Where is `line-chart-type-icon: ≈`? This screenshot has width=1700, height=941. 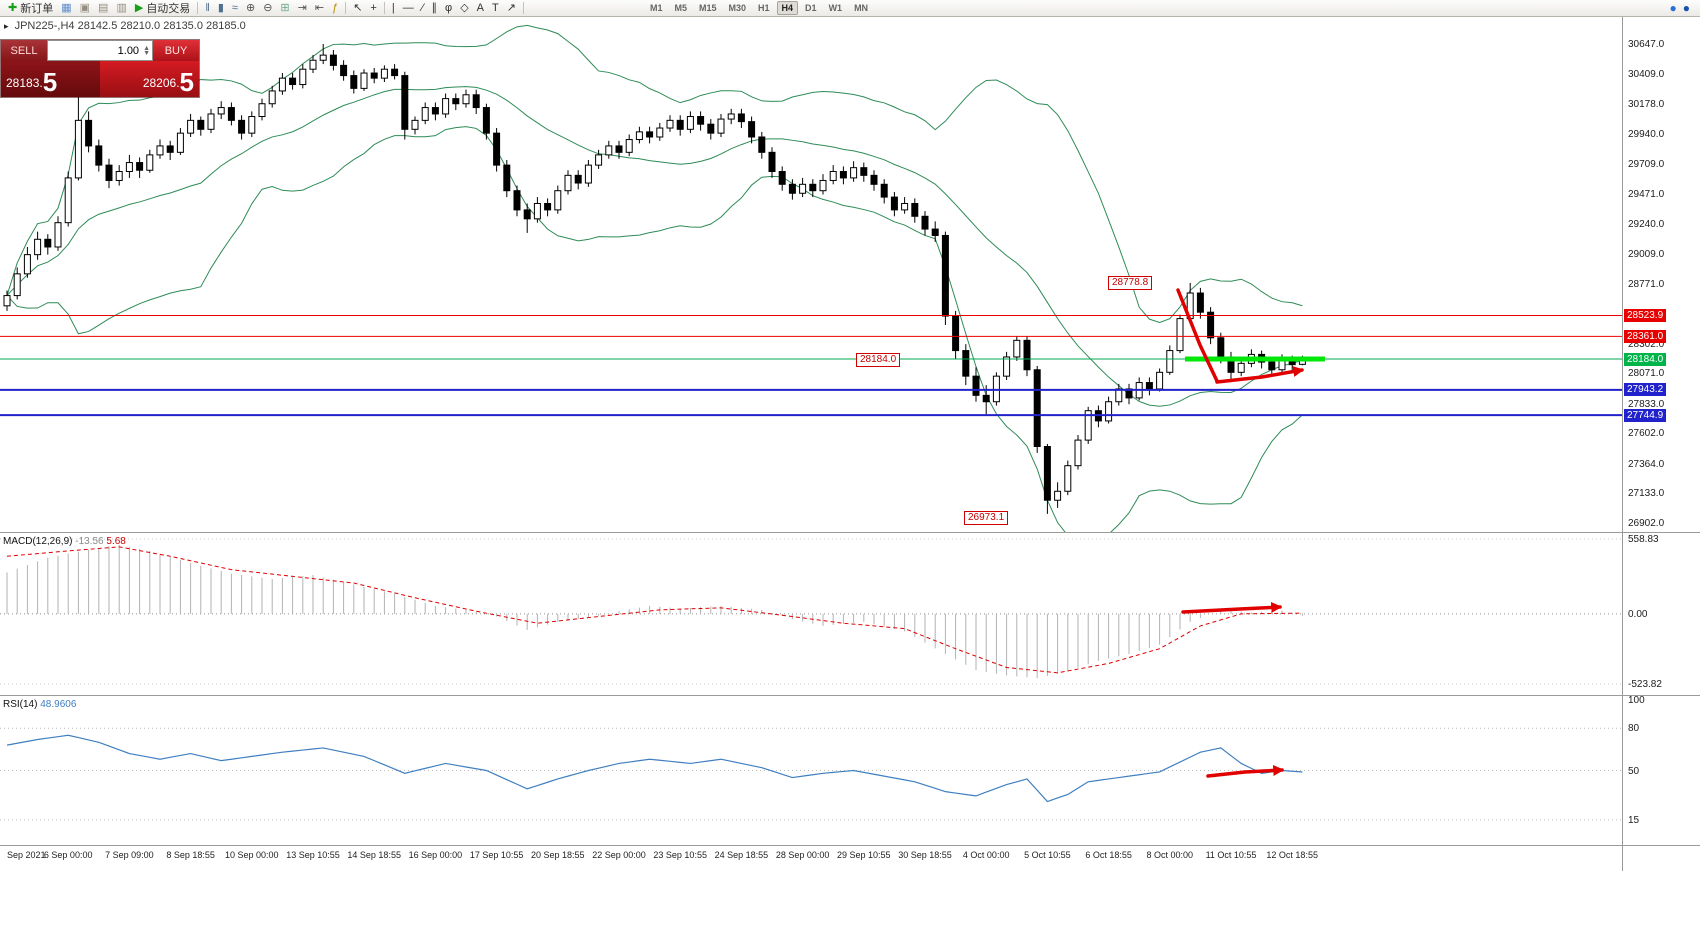 line-chart-type-icon: ≈ is located at coordinates (235, 8).